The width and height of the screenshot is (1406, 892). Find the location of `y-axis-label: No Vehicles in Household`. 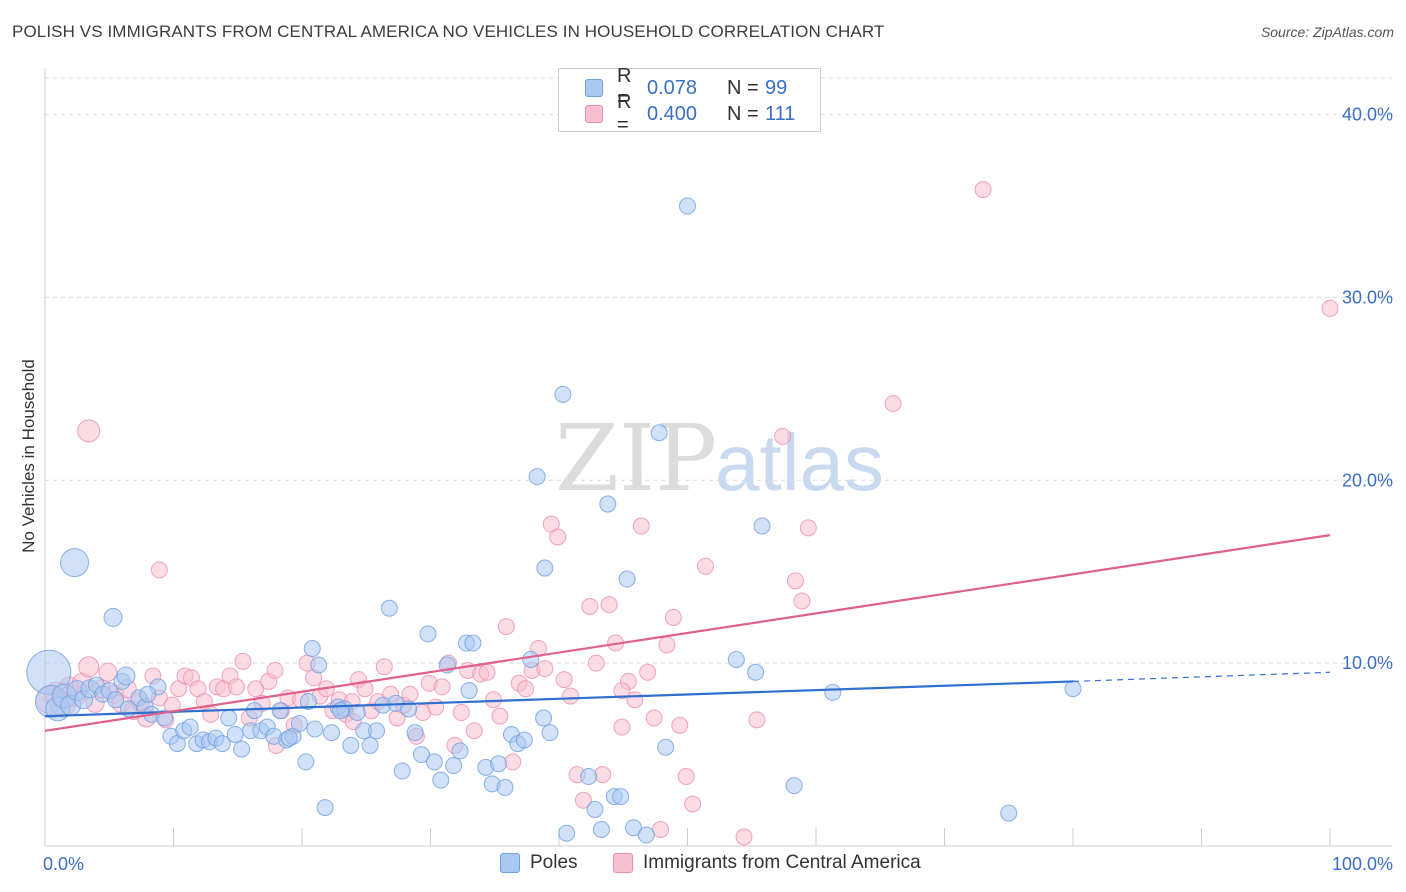

y-axis-label: No Vehicles in Household is located at coordinates (28, 456).